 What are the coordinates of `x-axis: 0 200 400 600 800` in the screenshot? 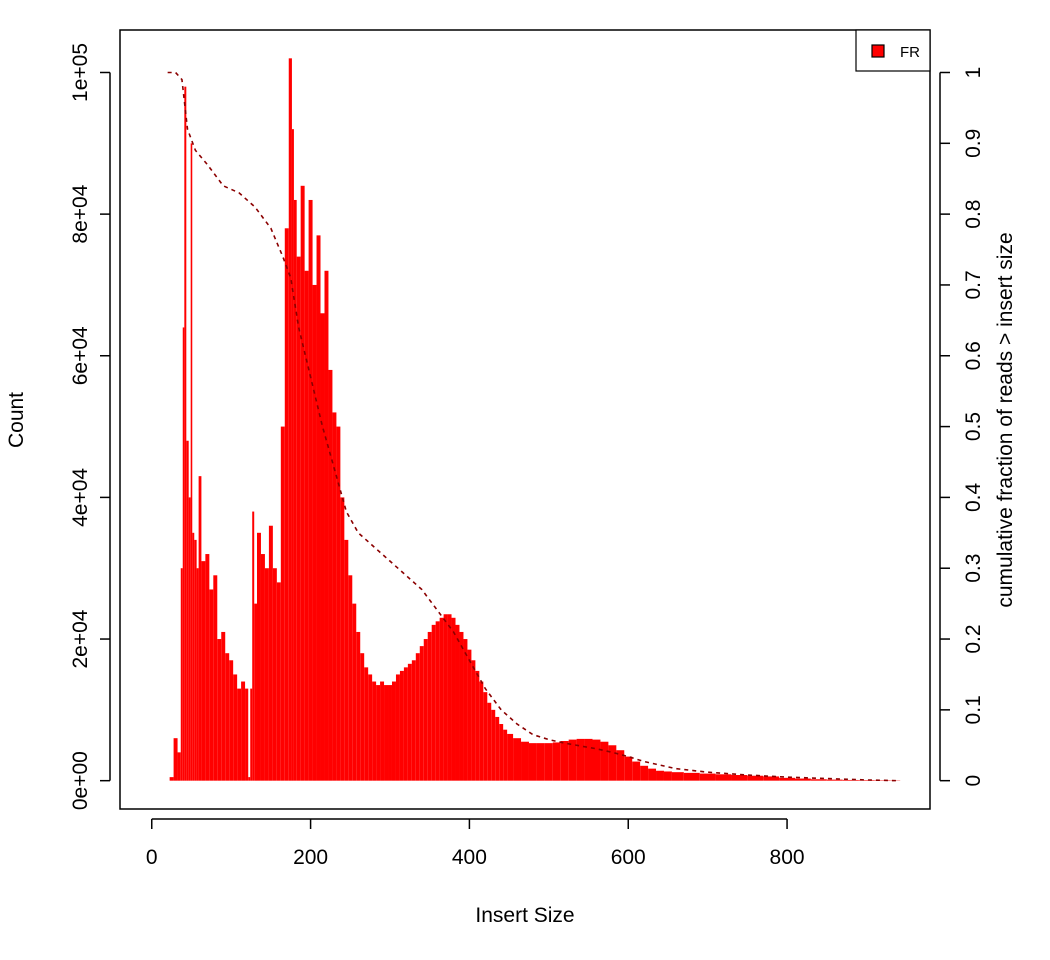 It's located at (475, 843).